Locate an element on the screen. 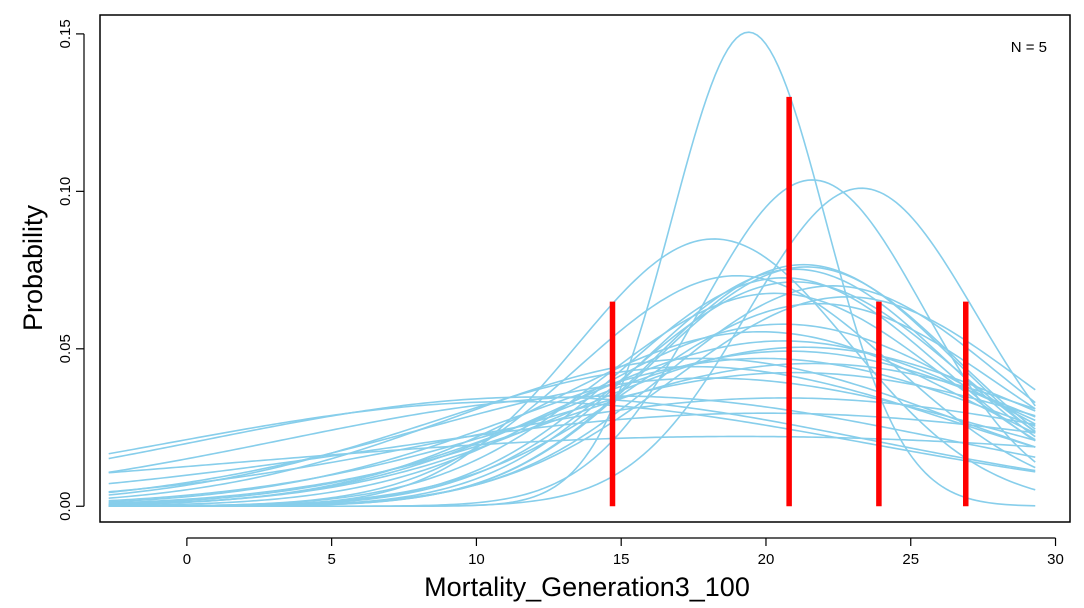 The height and width of the screenshot is (608, 1084). n-annotation: N = 5 is located at coordinates (1029, 47).